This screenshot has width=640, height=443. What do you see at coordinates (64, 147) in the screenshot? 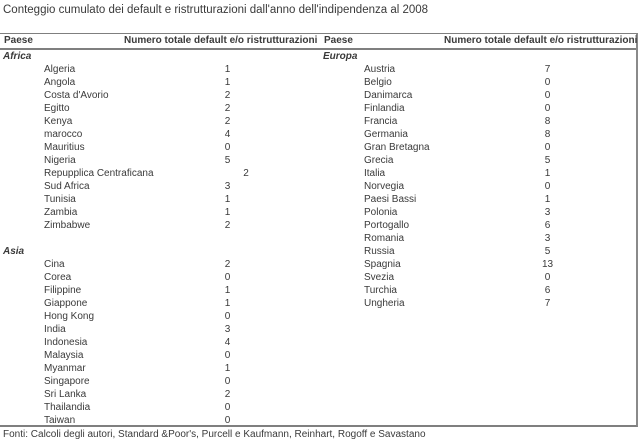
I see `country-cell: Mauritius` at bounding box center [64, 147].